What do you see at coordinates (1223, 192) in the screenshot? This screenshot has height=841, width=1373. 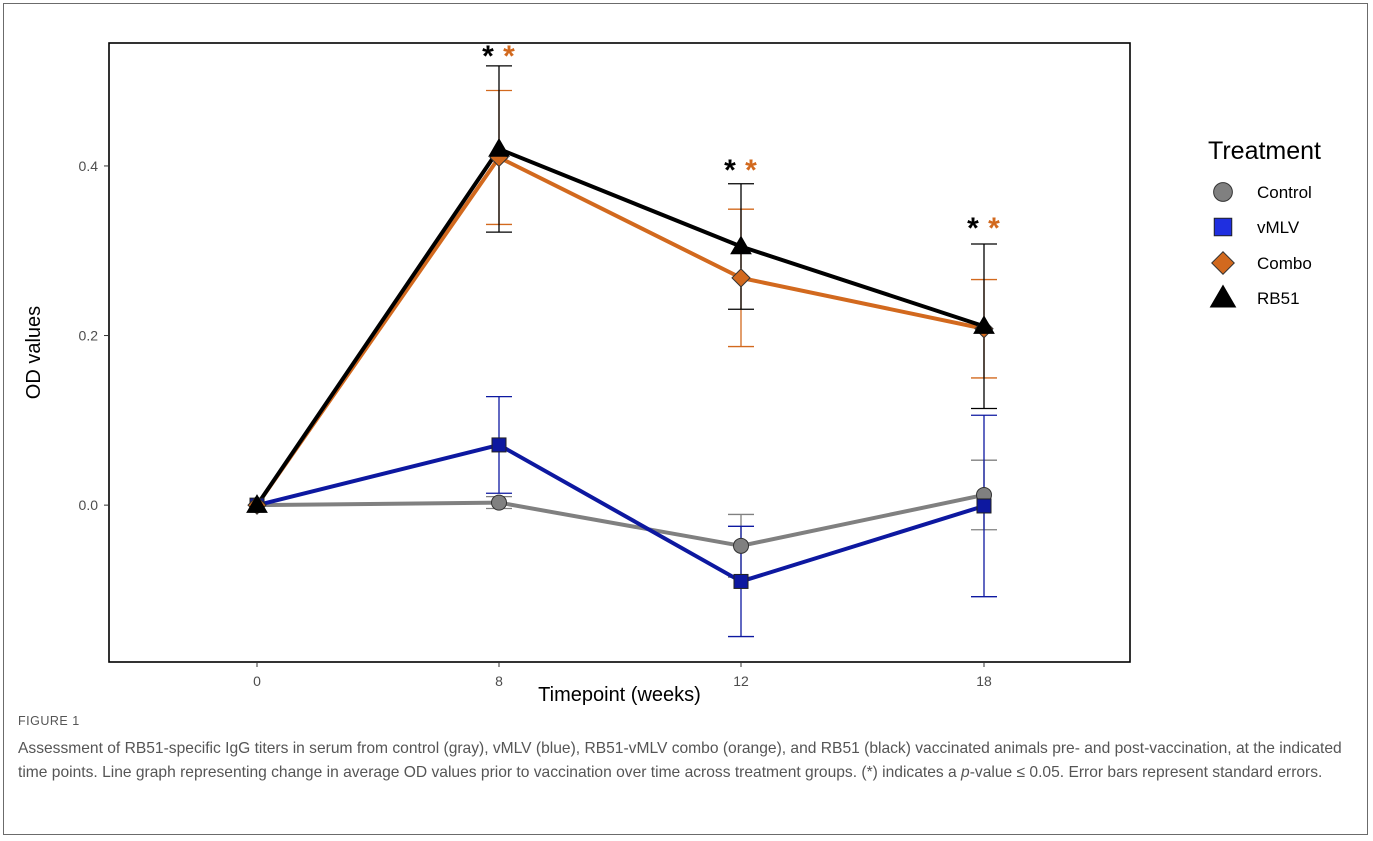 I see `legend-key-control` at bounding box center [1223, 192].